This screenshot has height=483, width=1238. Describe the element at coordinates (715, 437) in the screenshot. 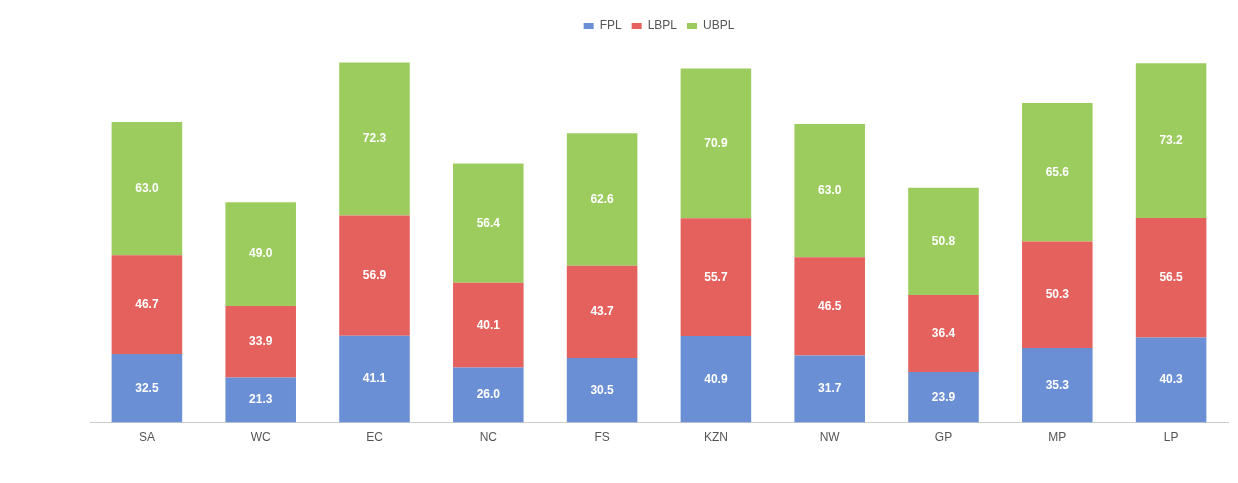

I see `x-tick-label: KZN` at that location.